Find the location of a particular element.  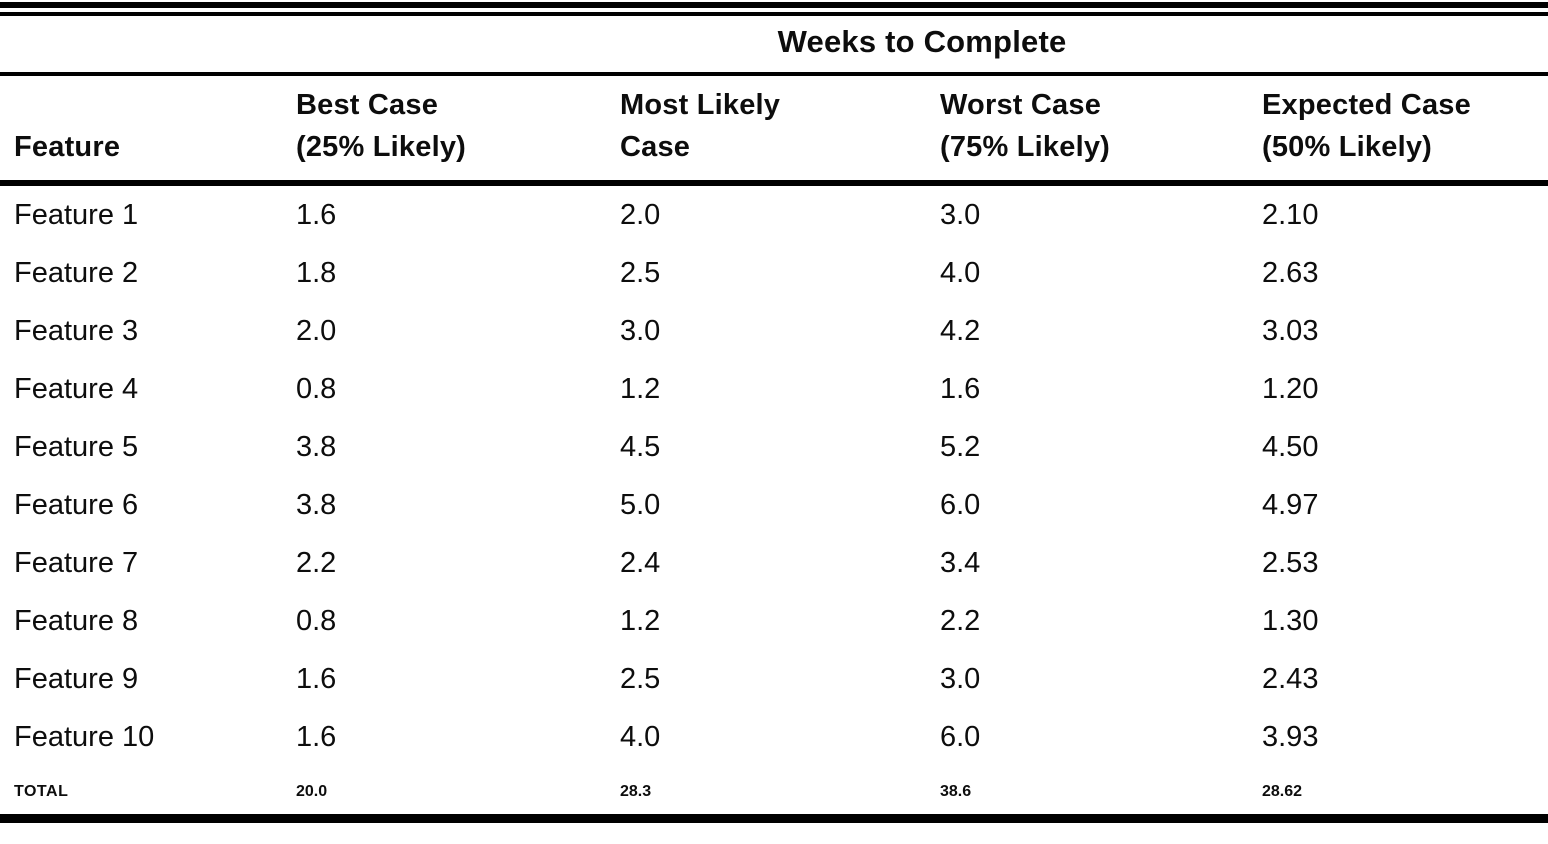

column-header-most-likely-case: Most Likely Case is located at coordinates (780, 130).